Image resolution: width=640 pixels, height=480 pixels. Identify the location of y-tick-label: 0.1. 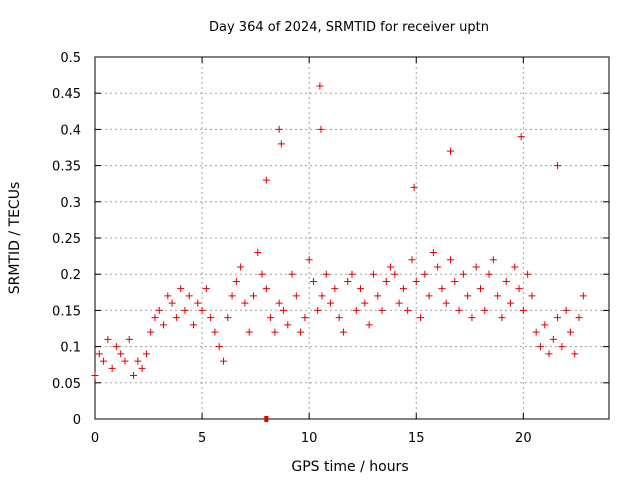
(70, 348).